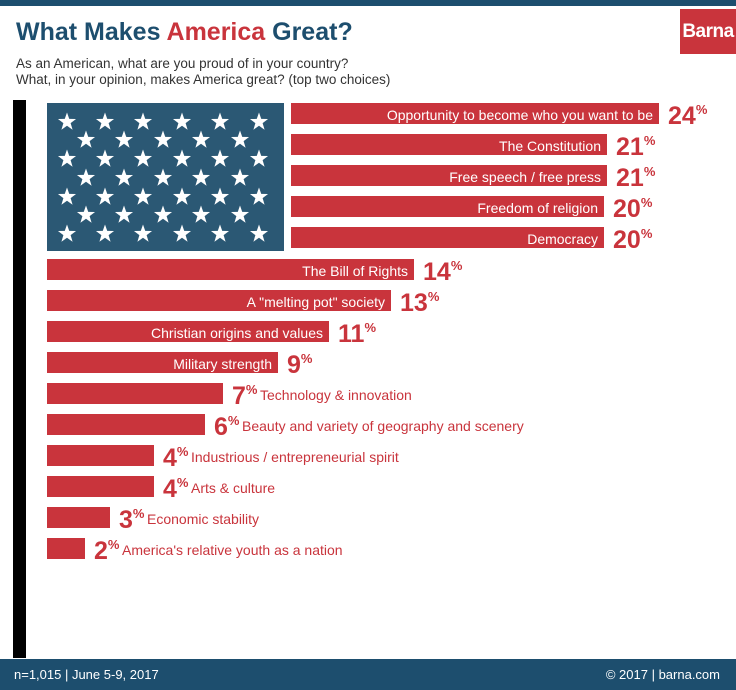  Describe the element at coordinates (420, 303) in the screenshot. I see `value-label: 13%` at that location.